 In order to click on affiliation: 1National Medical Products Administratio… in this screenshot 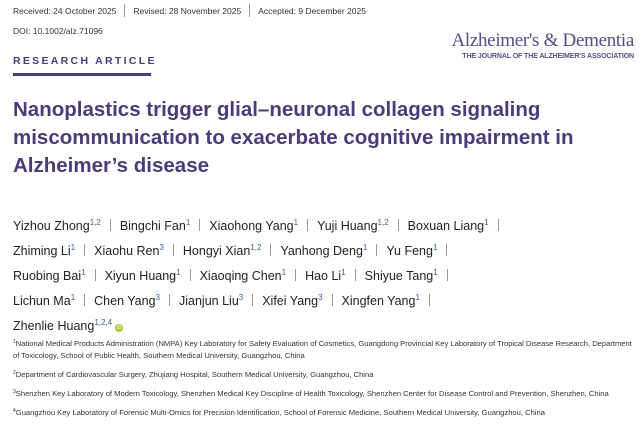, I will do `click(325, 349)`.